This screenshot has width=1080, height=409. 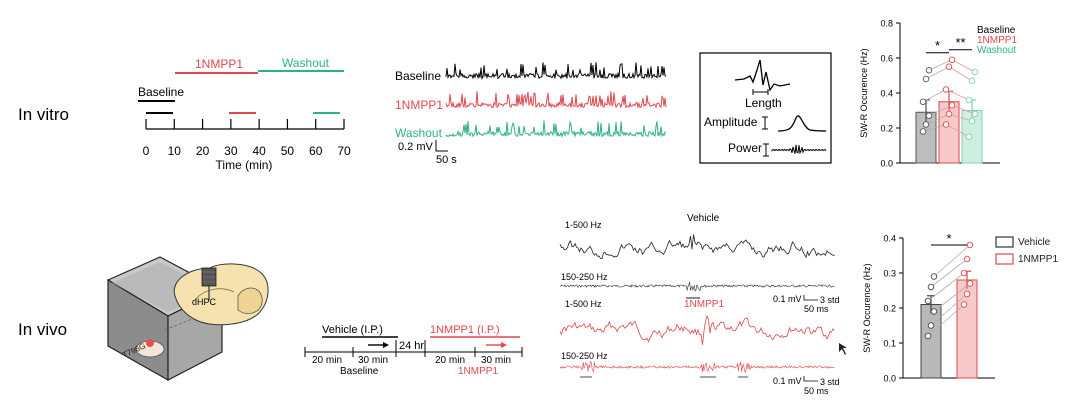 What do you see at coordinates (830, 382) in the screenshot?
I see `vivo-scale-5: 3 std` at bounding box center [830, 382].